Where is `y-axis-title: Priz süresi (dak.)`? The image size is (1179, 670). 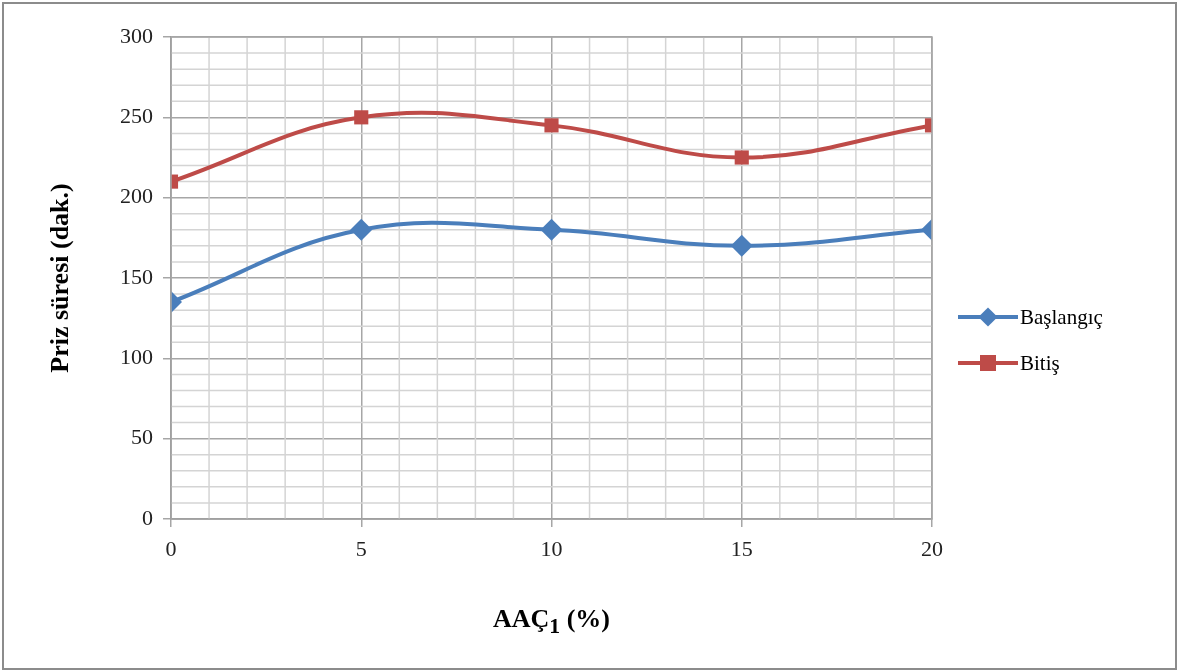
y-axis-title: Priz süresi (dak.) is located at coordinates (60, 278).